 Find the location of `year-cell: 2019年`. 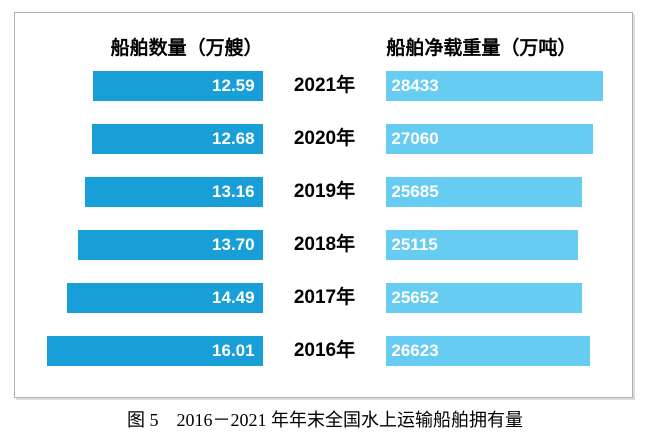

year-cell: 2019年 is located at coordinates (325, 192).